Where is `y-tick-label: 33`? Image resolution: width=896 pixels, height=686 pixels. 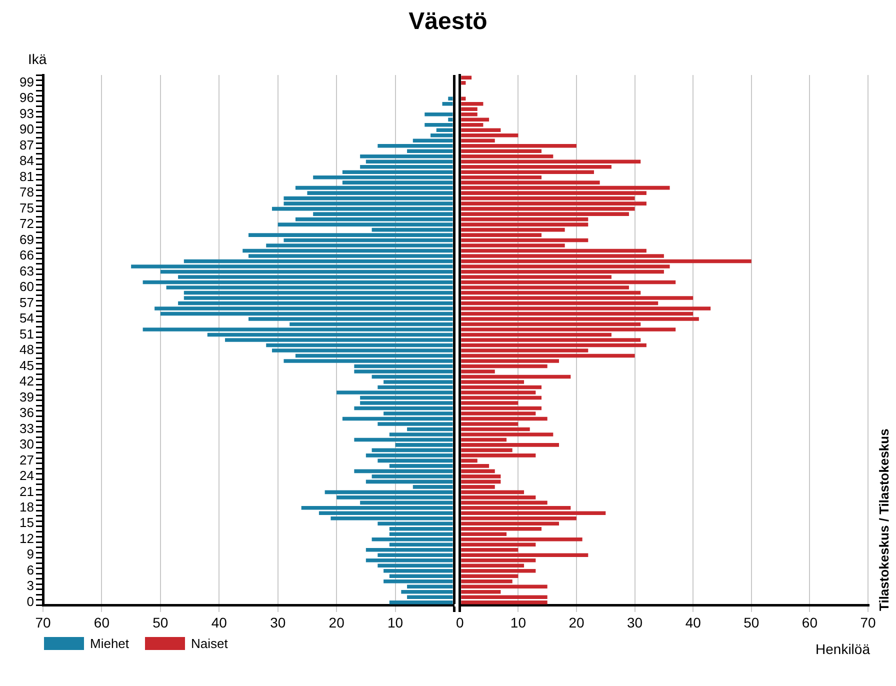 y-tick-label: 33 is located at coordinates (27, 428).